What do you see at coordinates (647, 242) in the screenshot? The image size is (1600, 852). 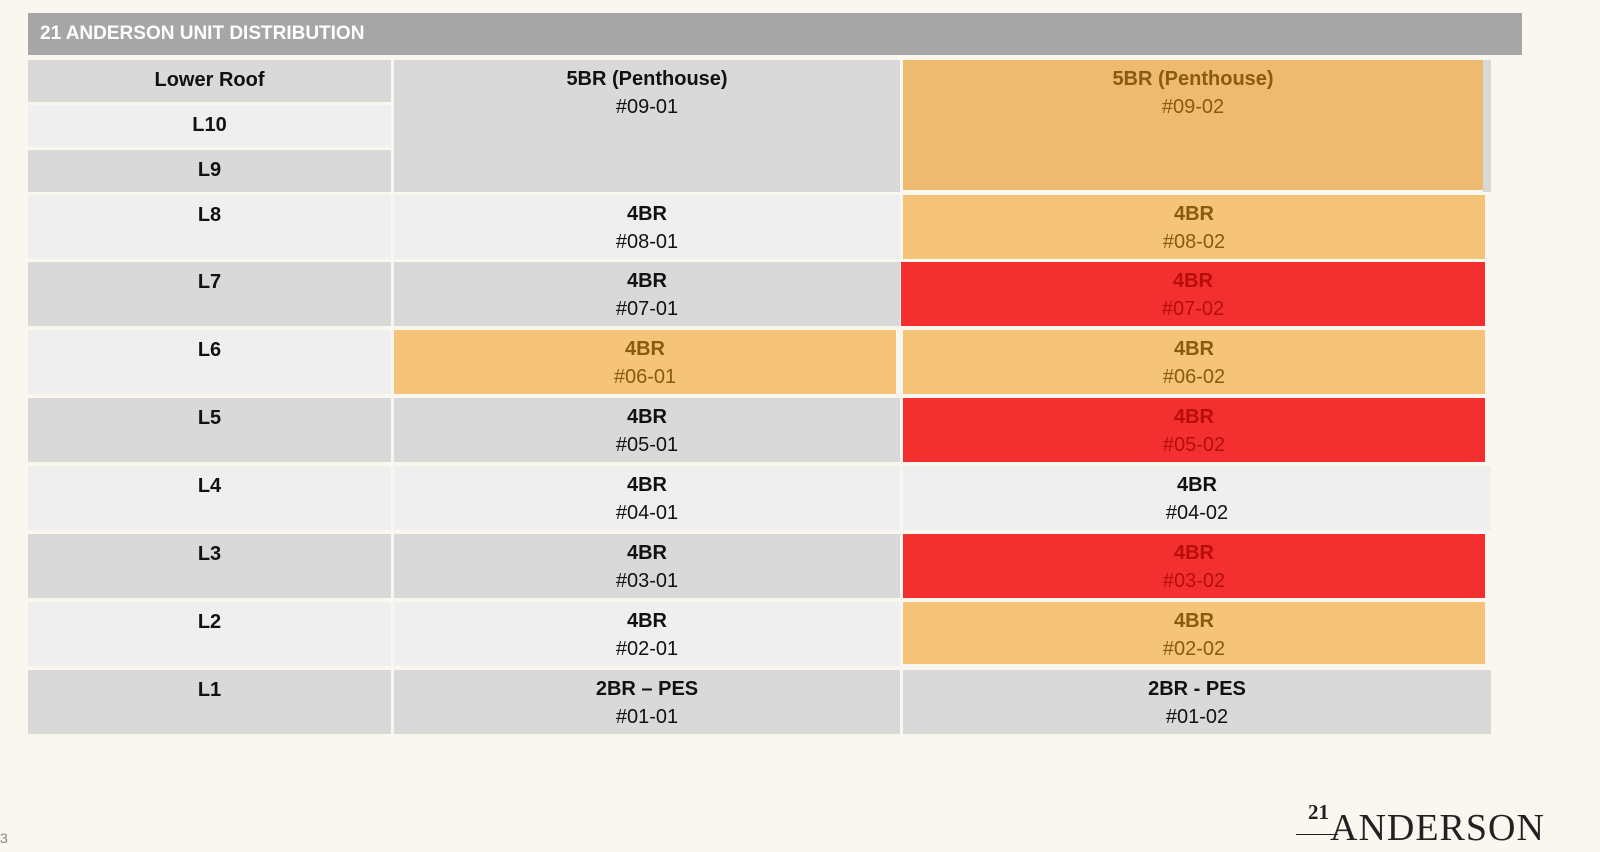 I see `unit-number: #08-01` at bounding box center [647, 242].